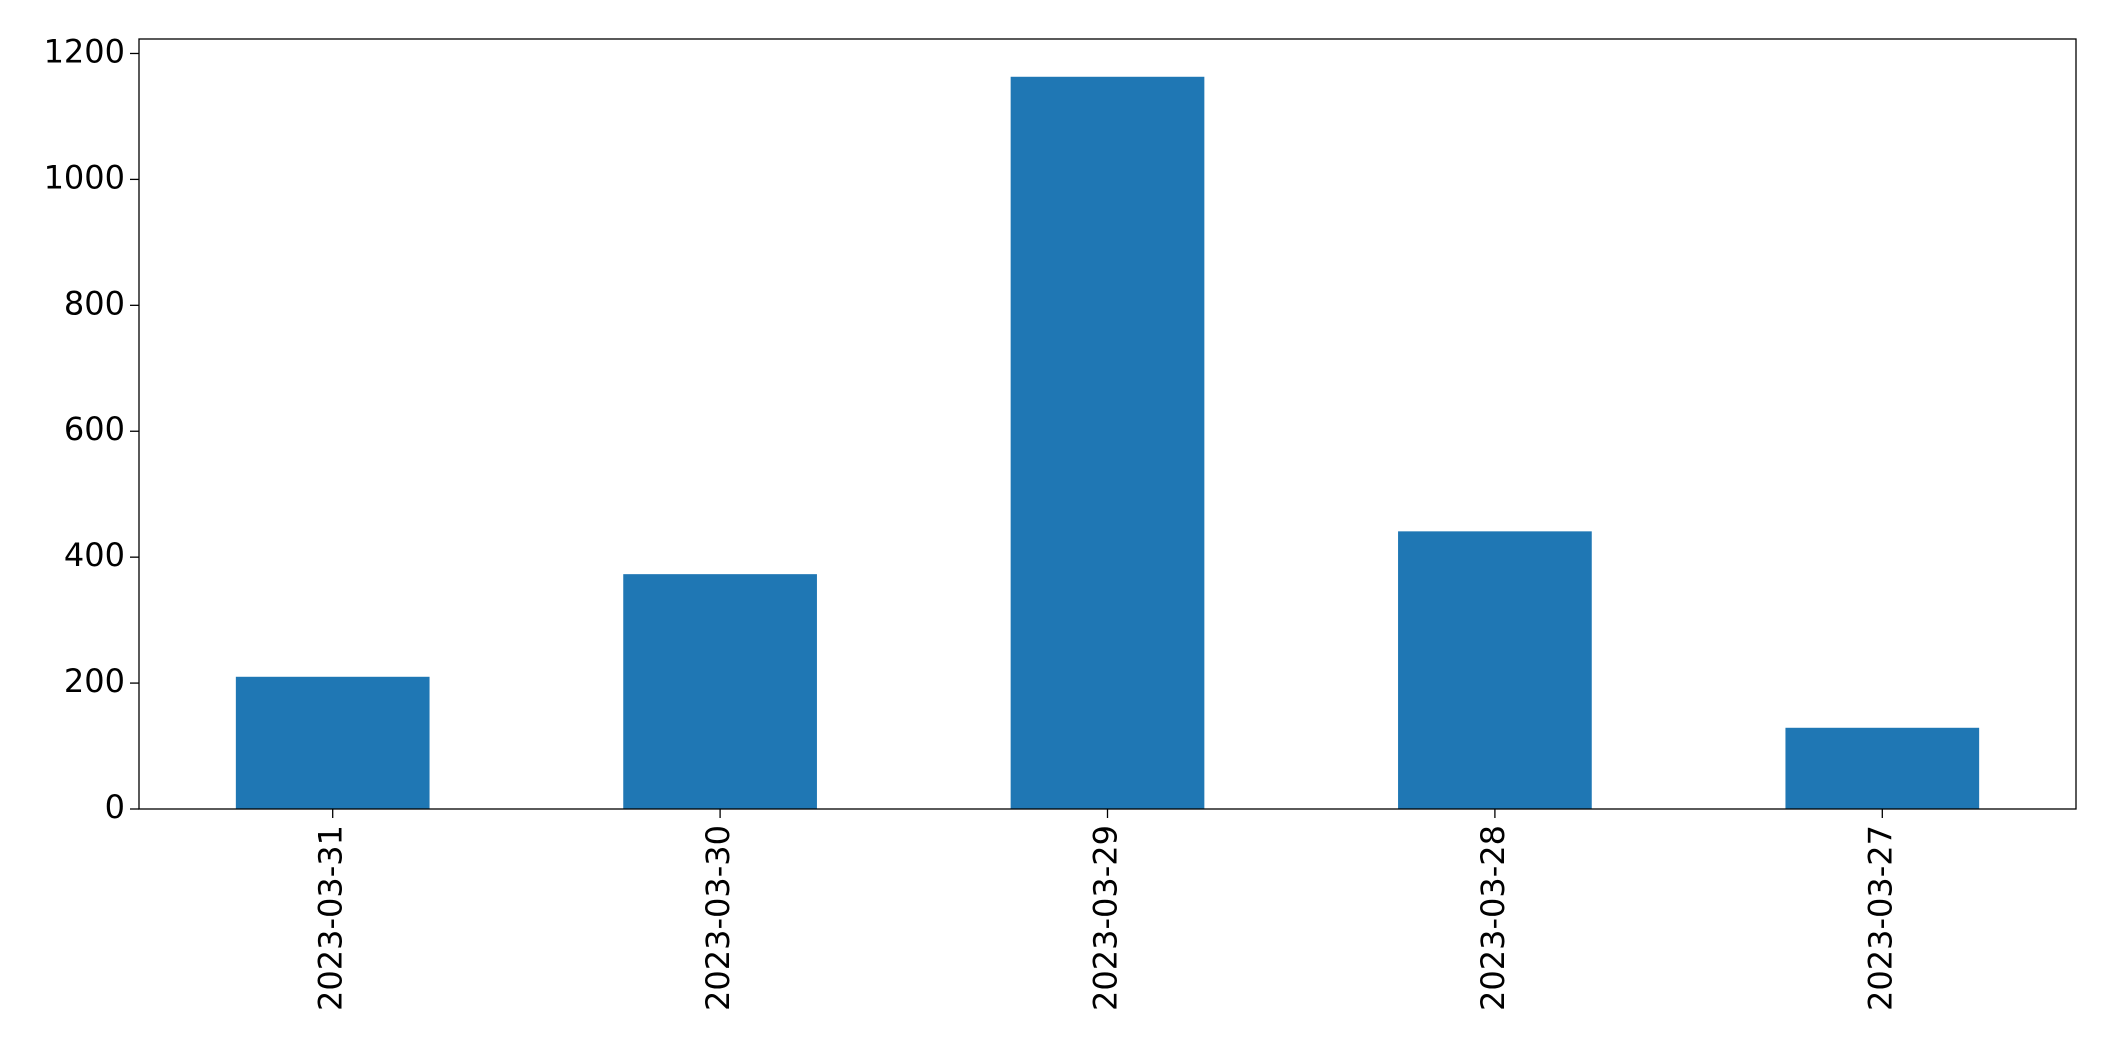 The image size is (2115, 1061). I want to click on y-tick-label: 400, so click(94, 555).